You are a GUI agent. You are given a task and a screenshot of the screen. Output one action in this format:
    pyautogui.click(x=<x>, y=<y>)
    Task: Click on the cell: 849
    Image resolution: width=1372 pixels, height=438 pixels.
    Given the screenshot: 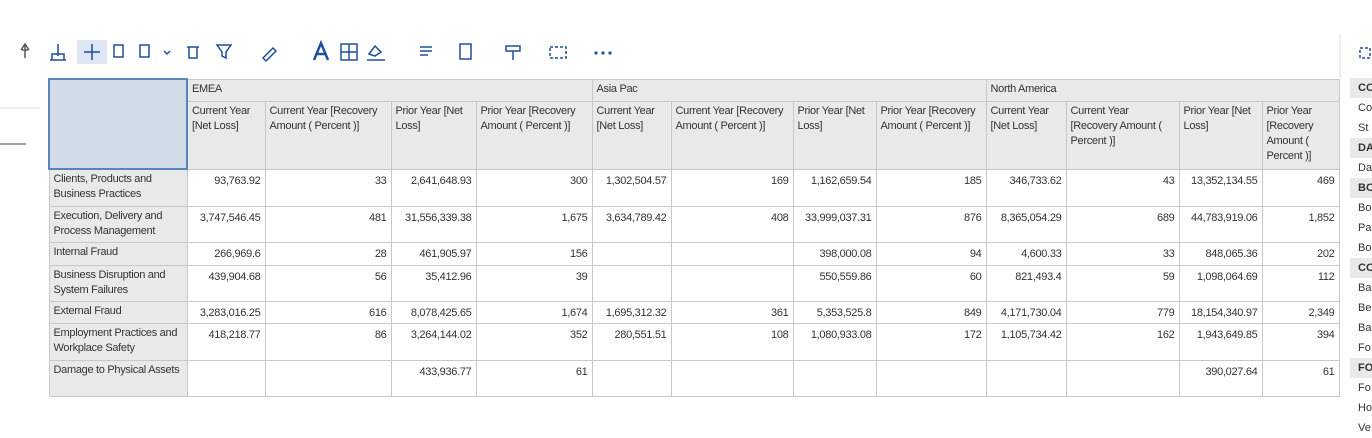 What is the action you would take?
    pyautogui.click(x=931, y=312)
    